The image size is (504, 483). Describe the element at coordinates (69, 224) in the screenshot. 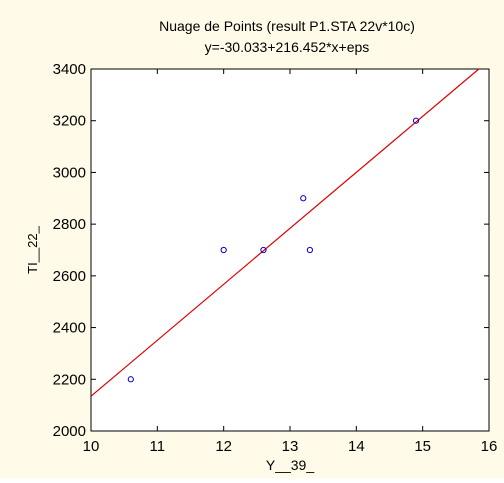

I see `y-tick-label-4: 2800` at that location.